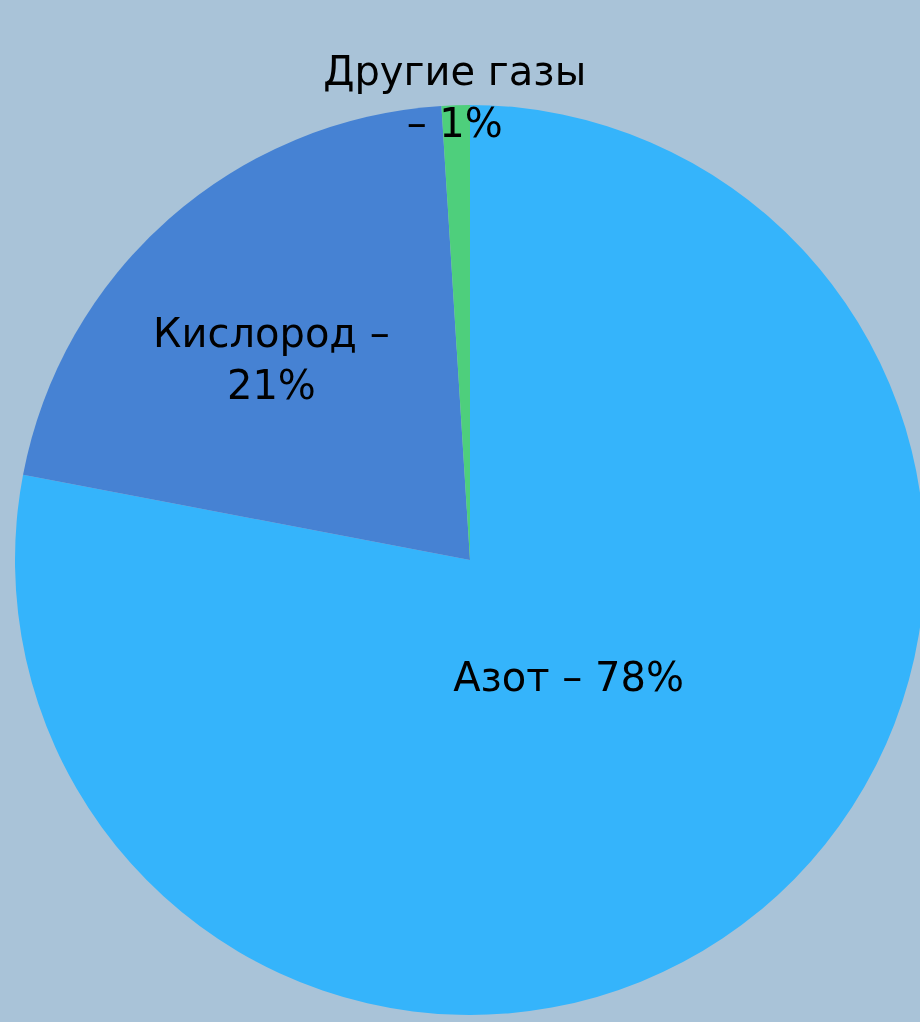 The width and height of the screenshot is (920, 1022). Describe the element at coordinates (455, 97) in the screenshot. I see `slice-label: Другие газы – 1%` at that location.